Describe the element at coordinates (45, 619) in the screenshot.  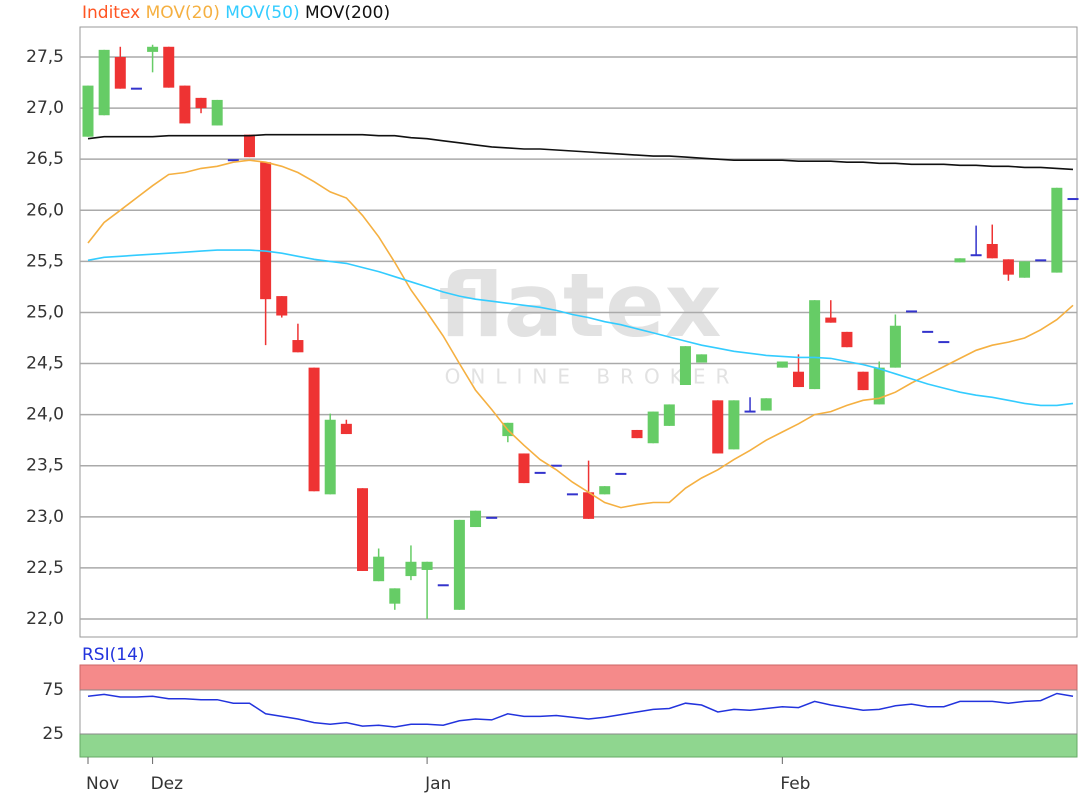
I see `y-tick-label: 22,0` at that location.